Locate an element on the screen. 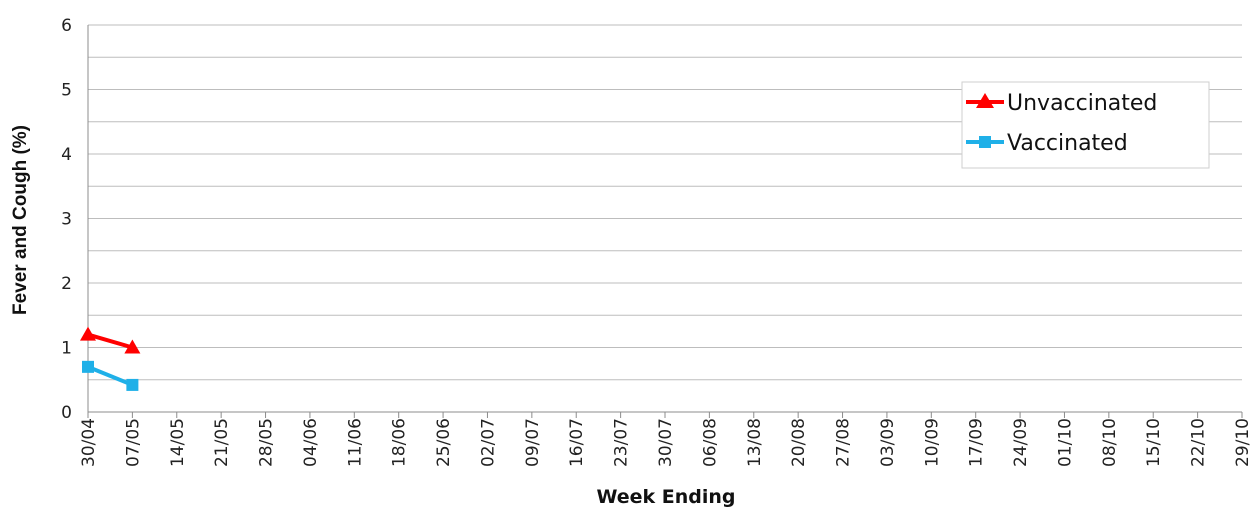 The image size is (1250, 509). y-tick-label: 6 is located at coordinates (66, 26).